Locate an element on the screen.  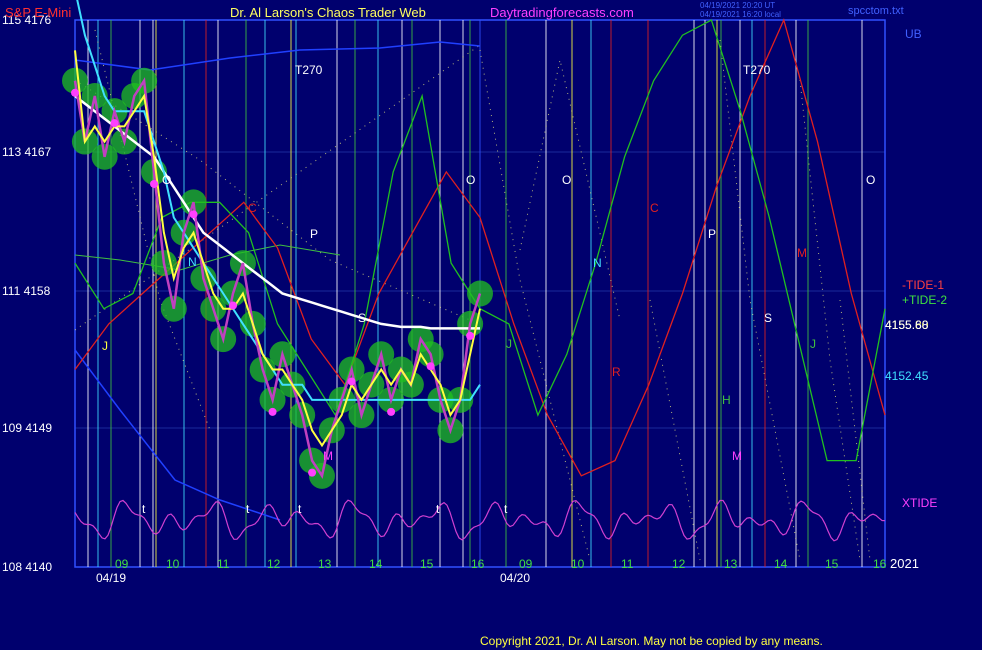
xtide-line is located at coordinates (480, 520).